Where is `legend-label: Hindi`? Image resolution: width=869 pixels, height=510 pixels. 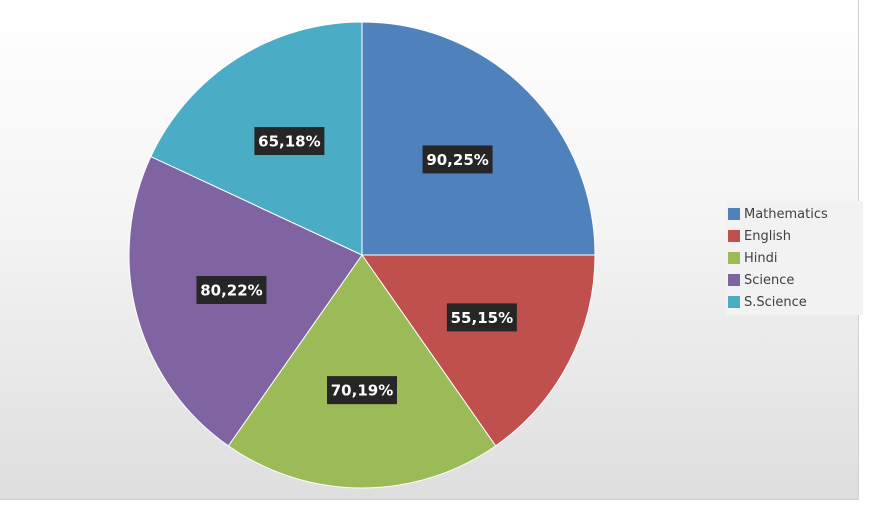 legend-label: Hindi is located at coordinates (761, 258).